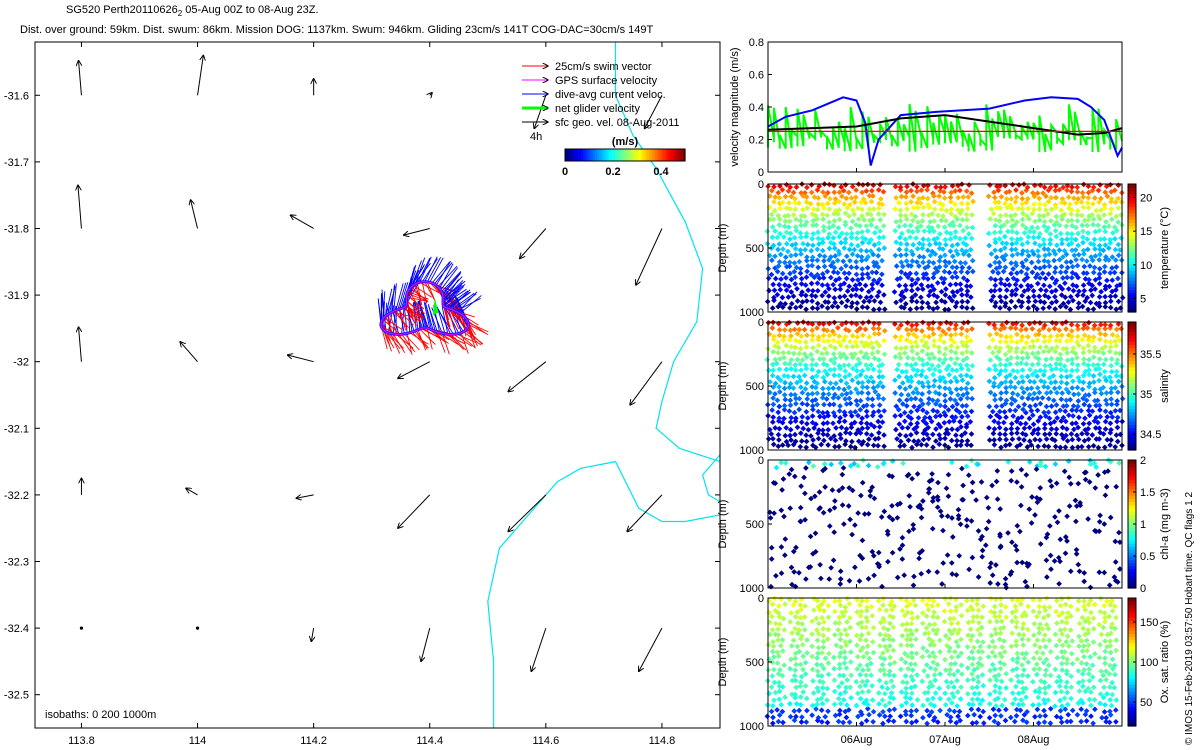  Describe the element at coordinates (313, 741) in the screenshot. I see `x-tick-label: 114.2` at that location.